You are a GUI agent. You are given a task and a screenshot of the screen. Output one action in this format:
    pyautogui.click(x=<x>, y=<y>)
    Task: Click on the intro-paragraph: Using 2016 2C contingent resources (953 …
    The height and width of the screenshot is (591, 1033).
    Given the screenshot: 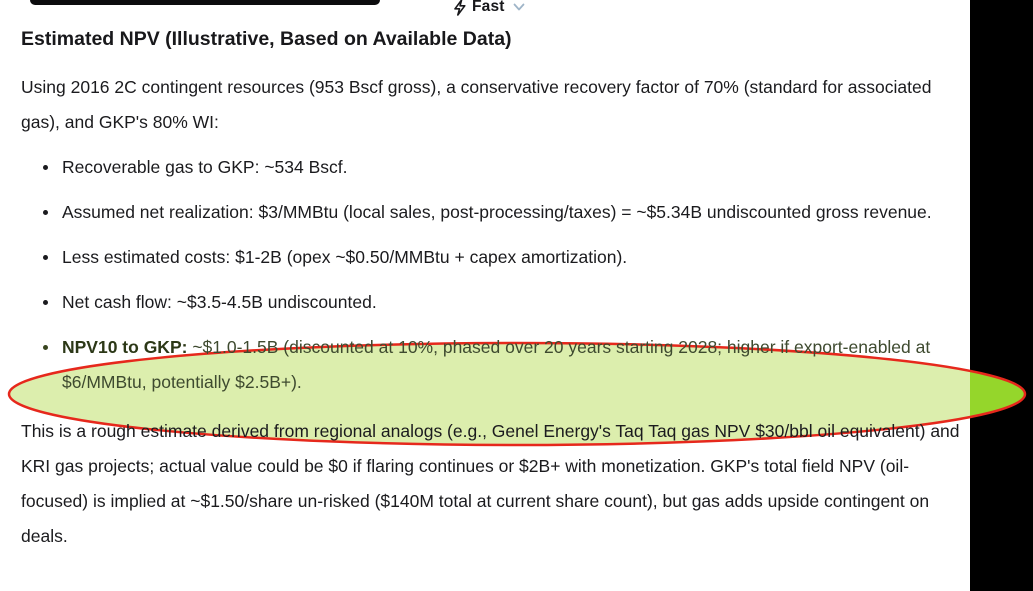 What is the action you would take?
    pyautogui.click(x=476, y=104)
    